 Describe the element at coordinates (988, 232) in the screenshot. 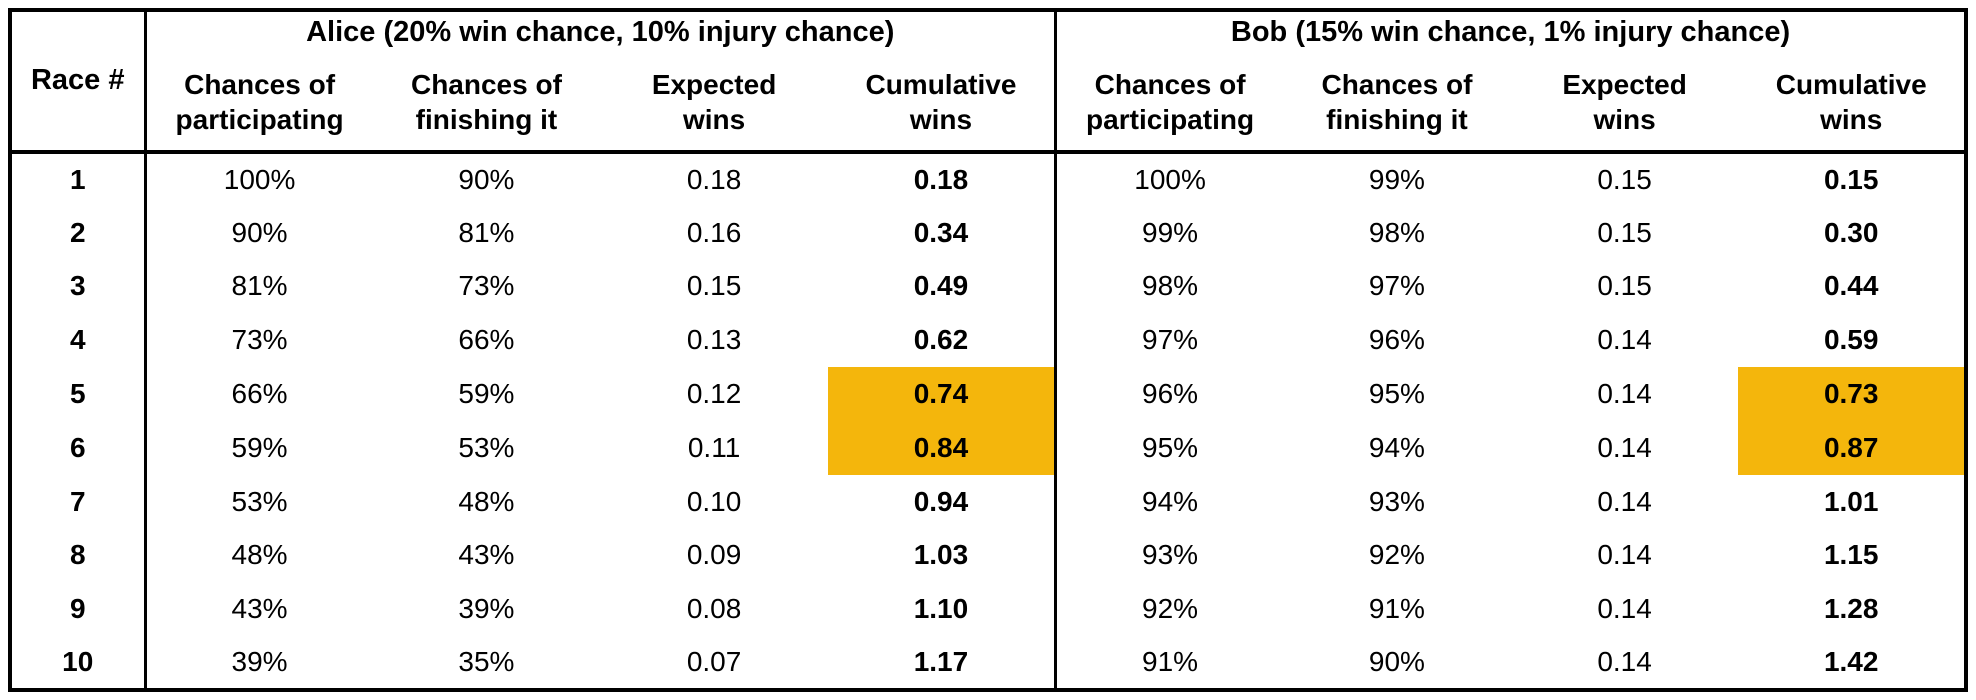

I see `table-row: 2 90% 81% 0.16 0.34 99% 98% 0.15 0.30` at that location.